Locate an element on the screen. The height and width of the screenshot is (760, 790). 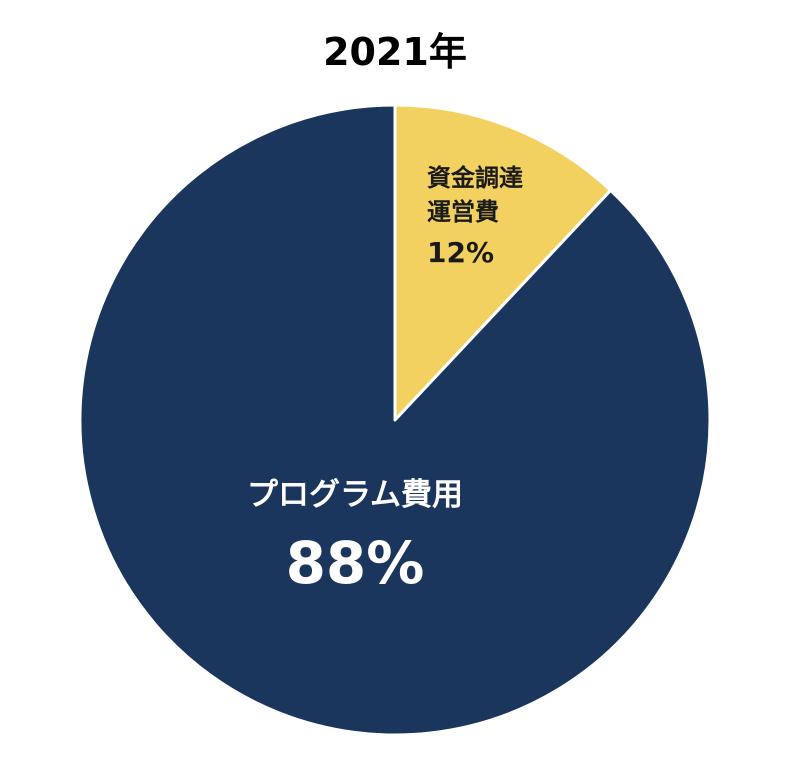
slice-1-value-label: 88% is located at coordinates (355, 563).